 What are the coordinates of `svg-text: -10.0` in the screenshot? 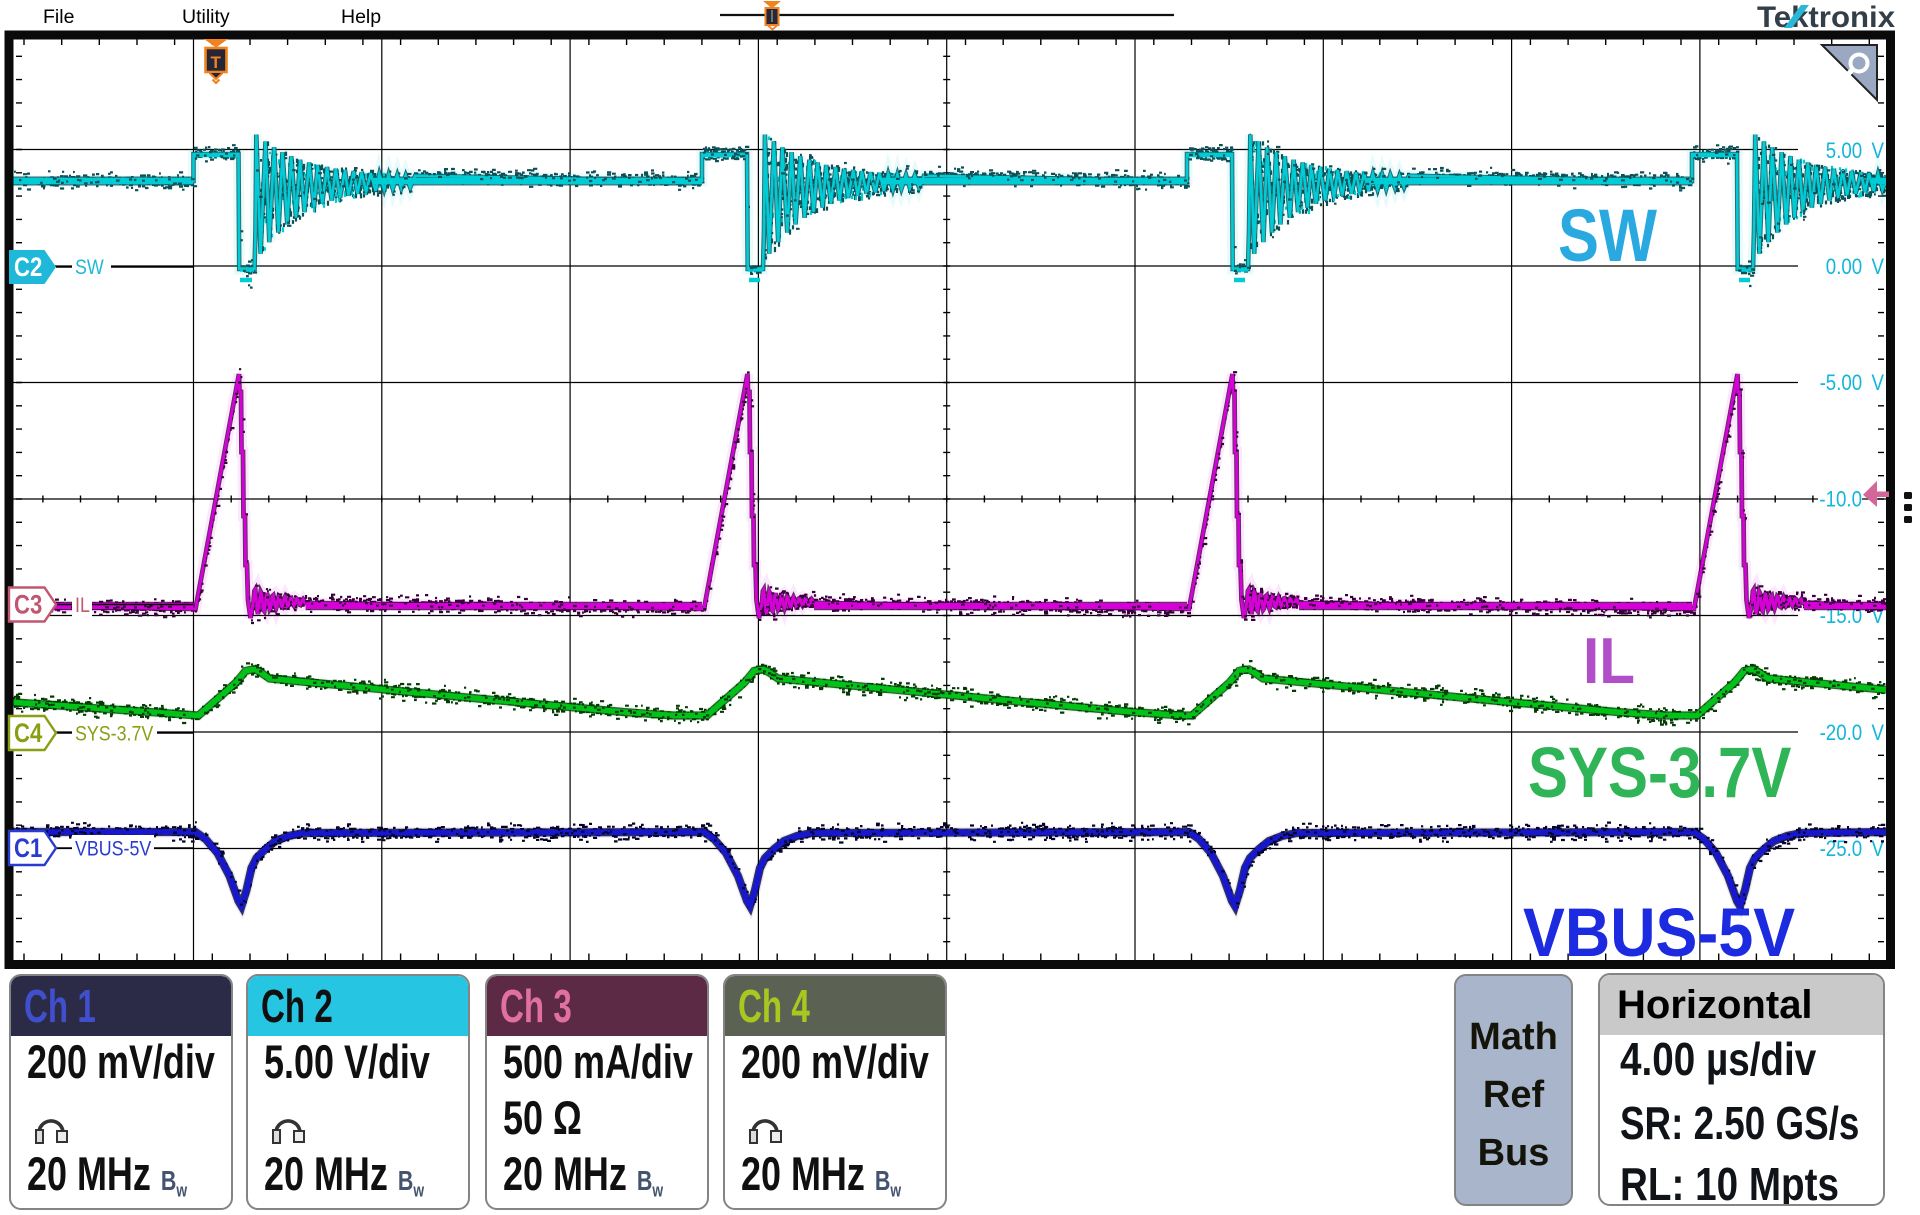 It's located at (1840, 500).